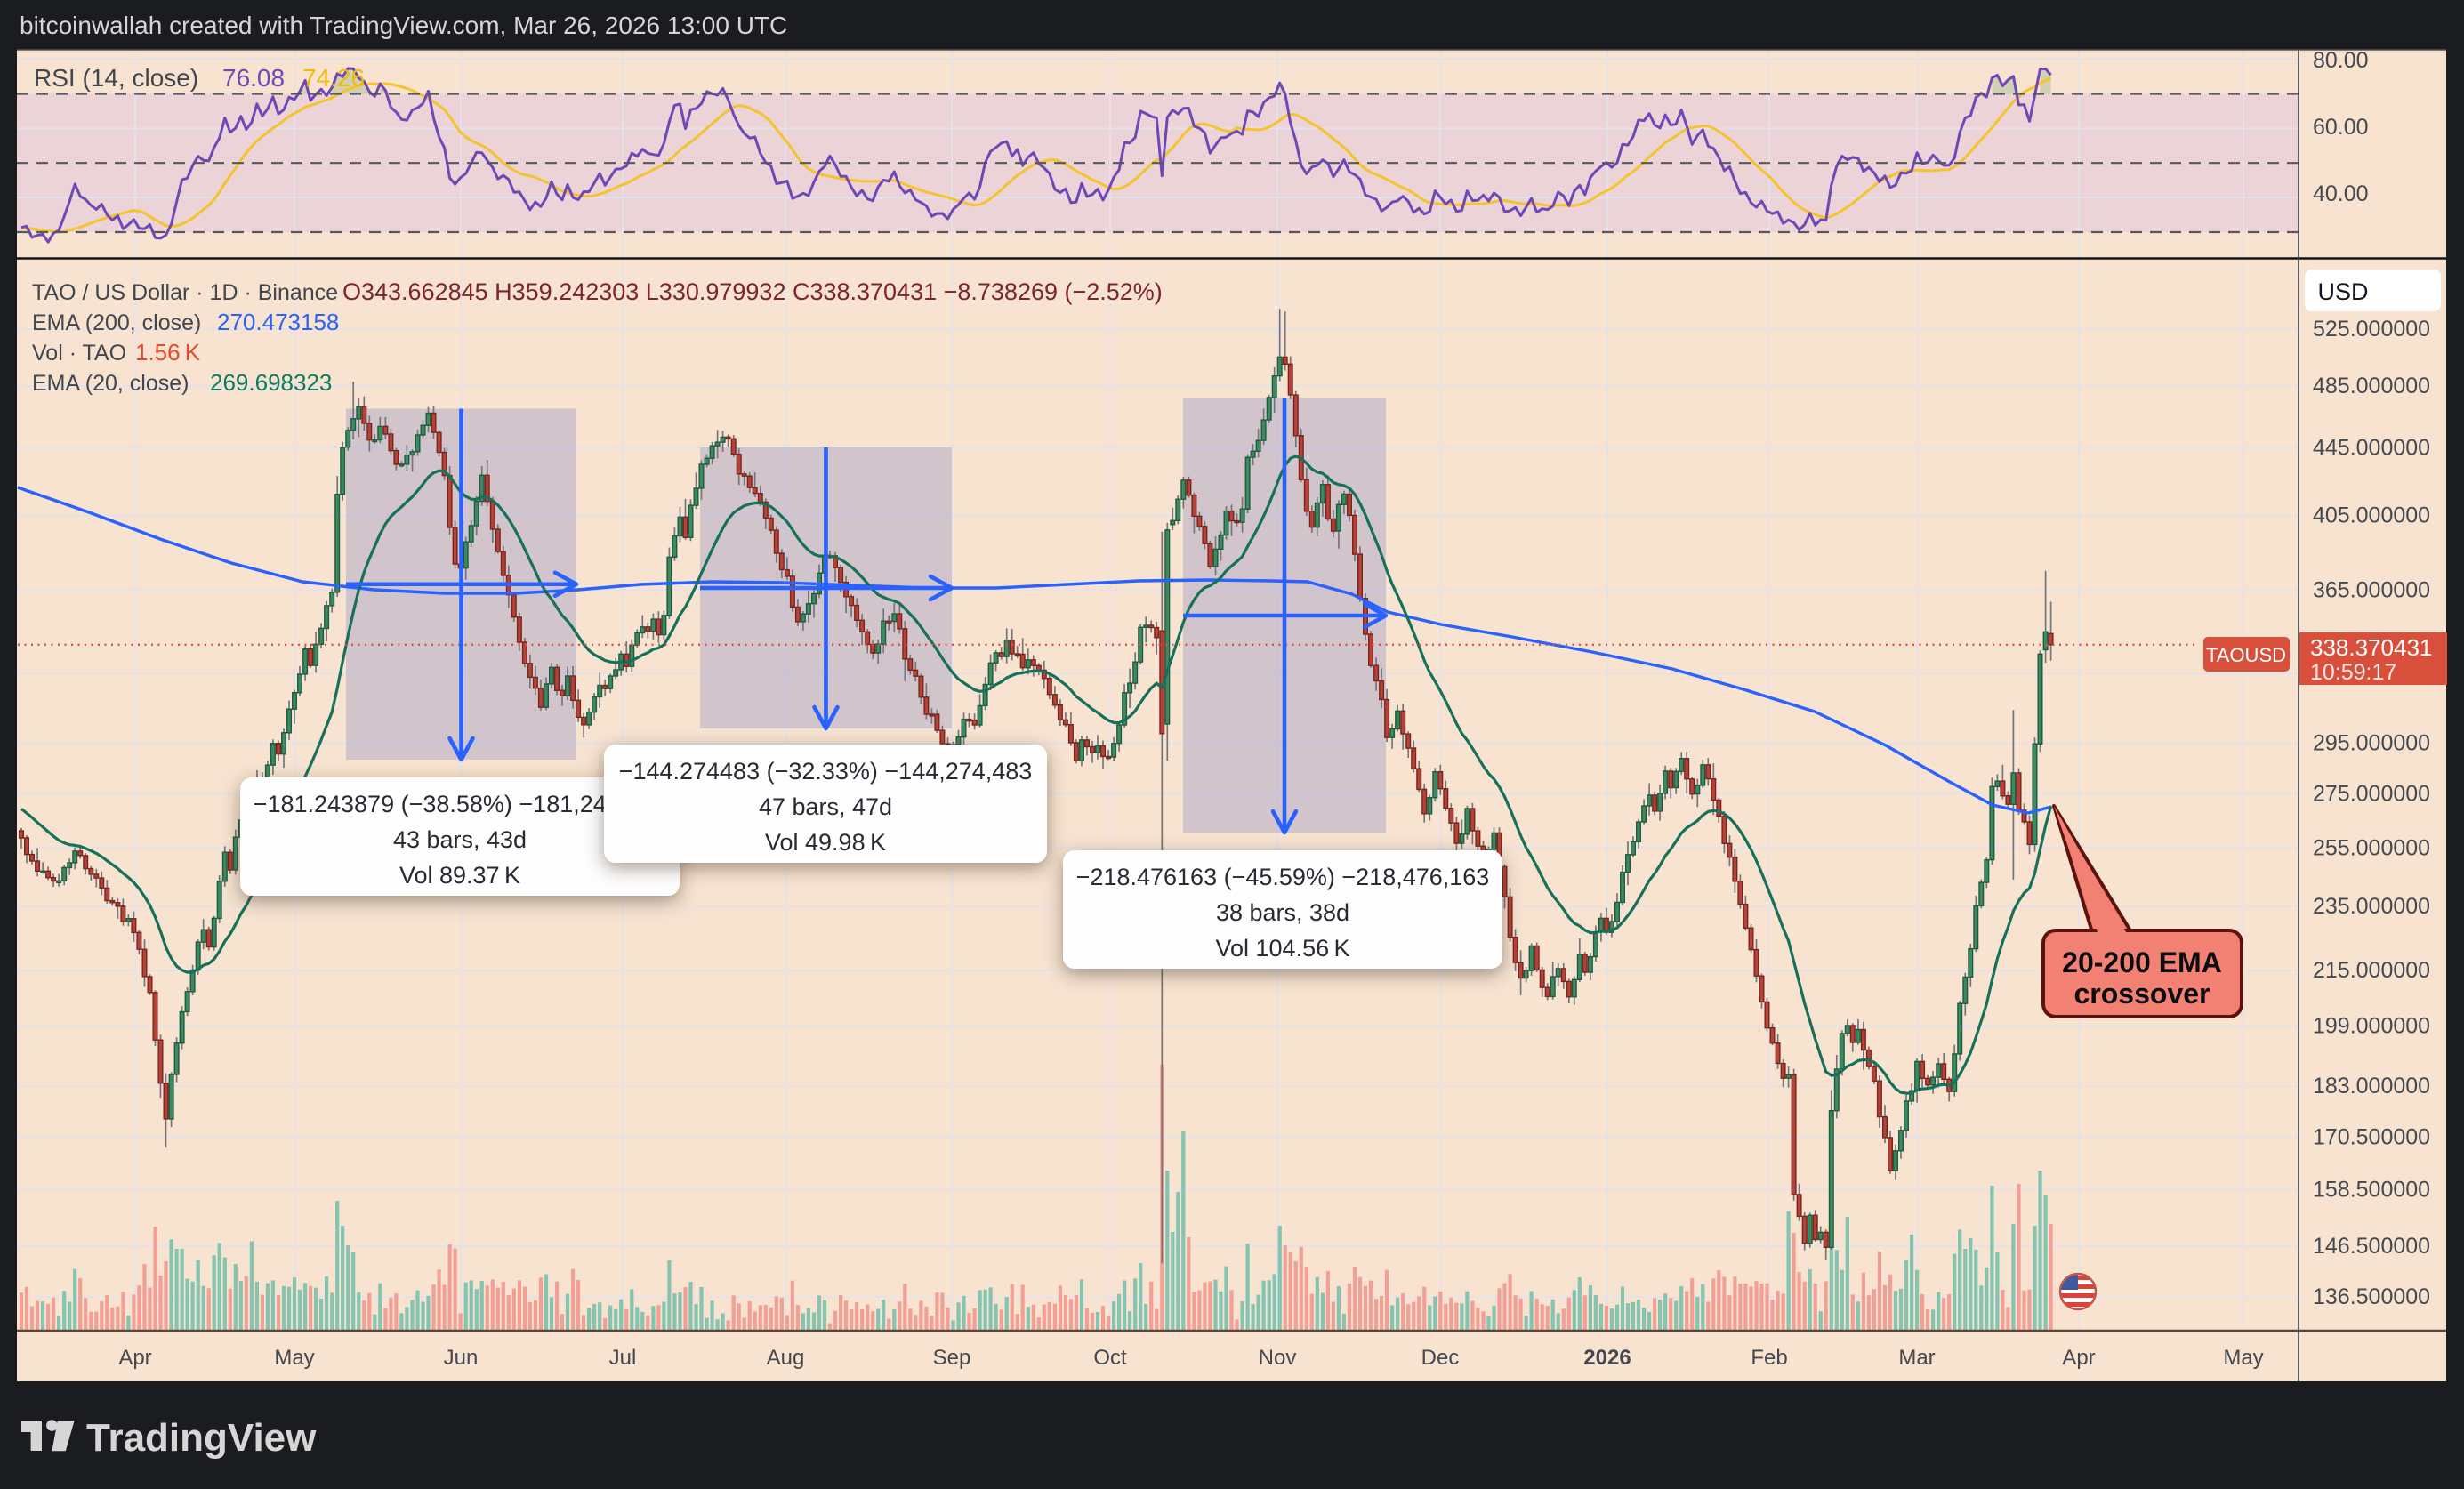 The height and width of the screenshot is (1489, 2464). I want to click on svg-text: 445.000000, so click(2371, 448).